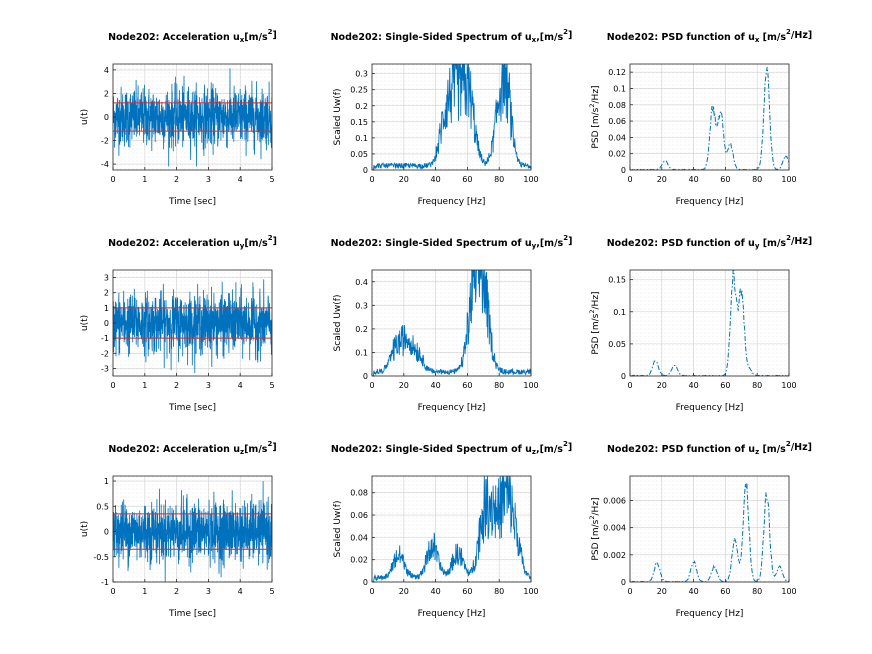 This screenshot has height=654, width=872. Describe the element at coordinates (208, 179) in the screenshot. I see `x-tick-label: 3` at that location.